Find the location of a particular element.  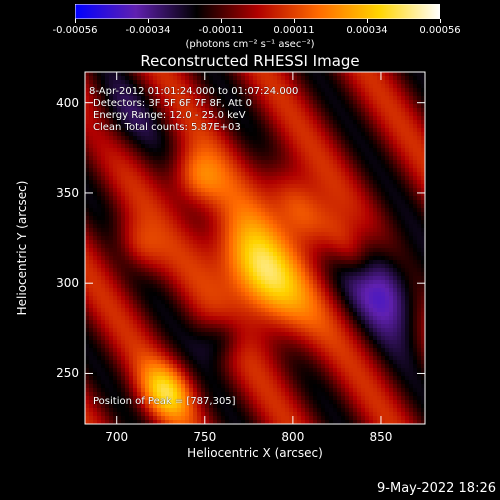

colorbar-unit-label: (photons cm⁻² s⁻¹ asec⁻²) is located at coordinates (250, 44).